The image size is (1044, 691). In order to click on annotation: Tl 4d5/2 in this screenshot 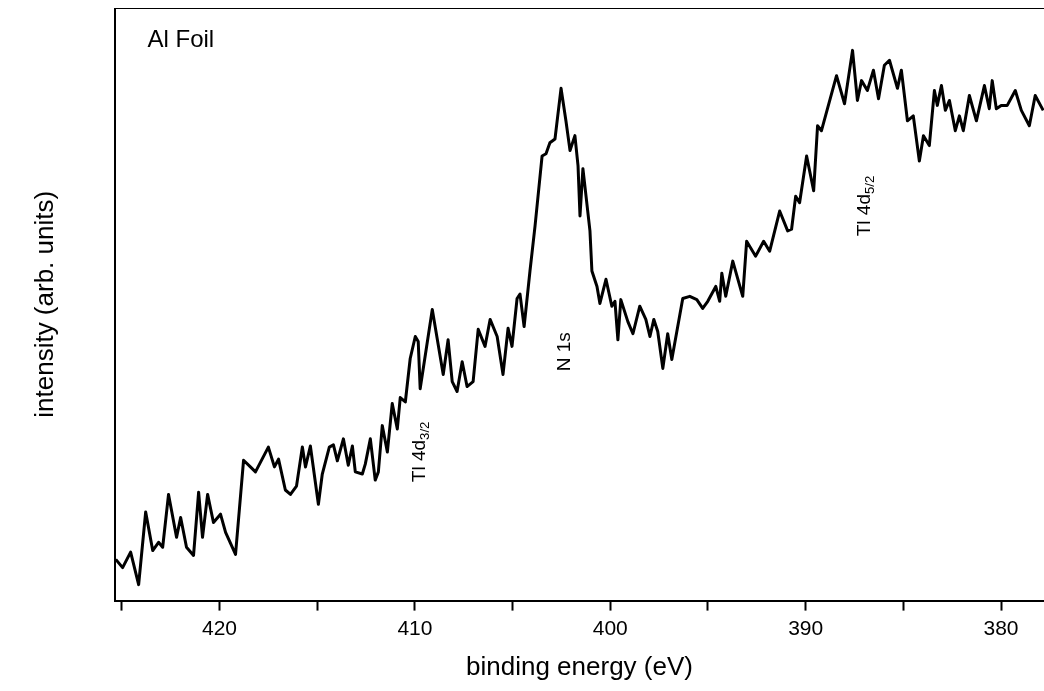, I will do `click(865, 206)`.